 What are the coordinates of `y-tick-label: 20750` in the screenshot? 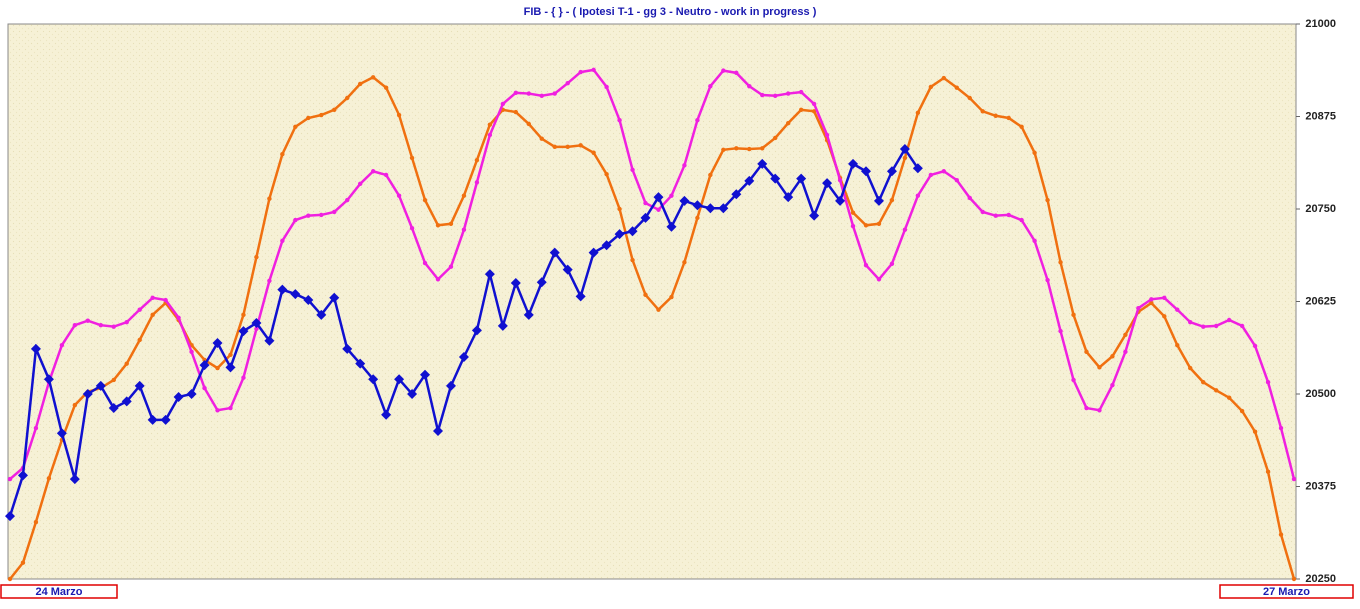 It's located at (1320, 209).